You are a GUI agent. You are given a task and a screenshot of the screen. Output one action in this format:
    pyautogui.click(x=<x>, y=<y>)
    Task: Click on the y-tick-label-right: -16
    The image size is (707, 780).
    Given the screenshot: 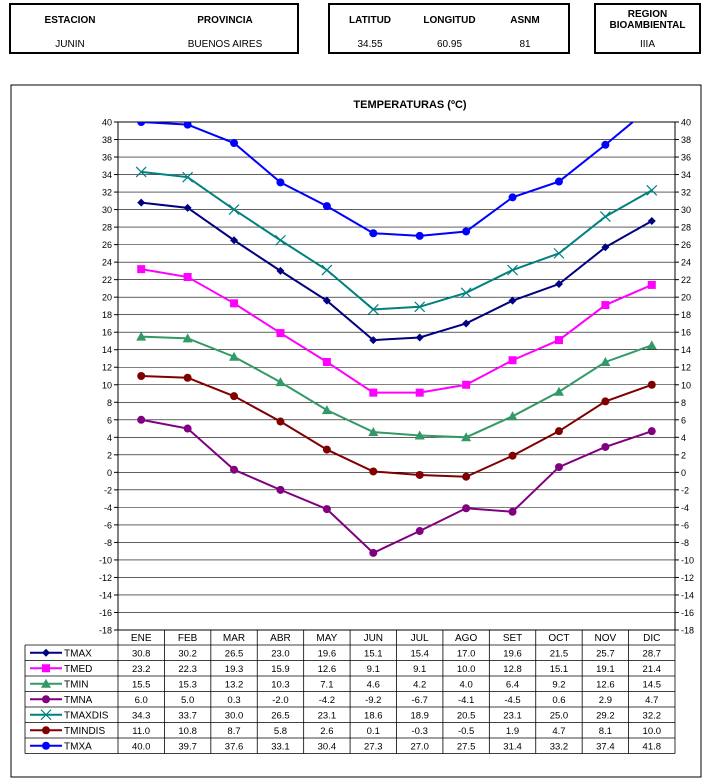 What is the action you would take?
    pyautogui.click(x=687, y=613)
    